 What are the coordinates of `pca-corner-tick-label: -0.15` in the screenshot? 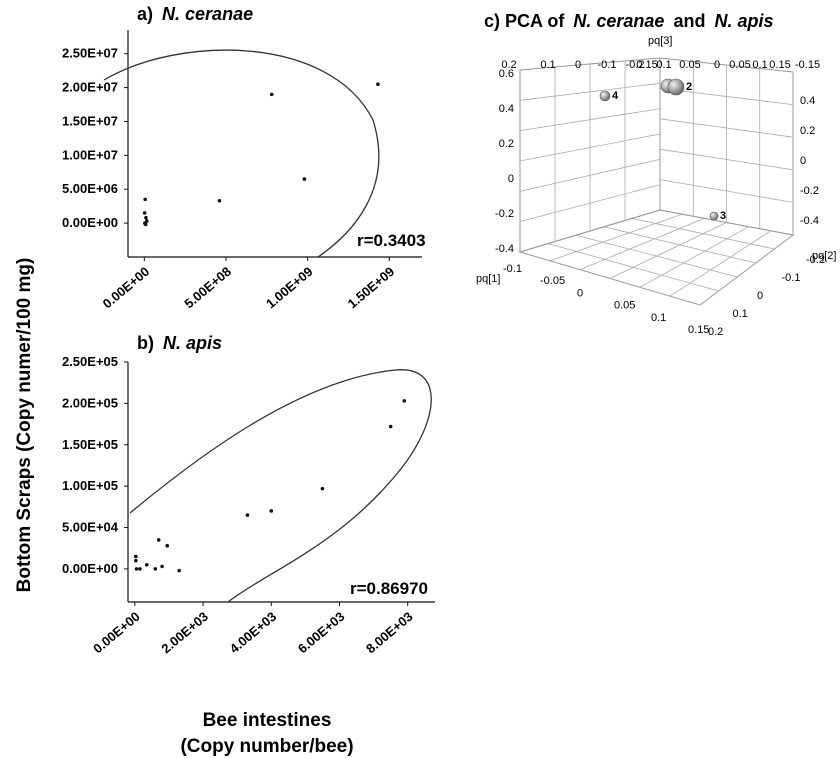 It's located at (807, 65).